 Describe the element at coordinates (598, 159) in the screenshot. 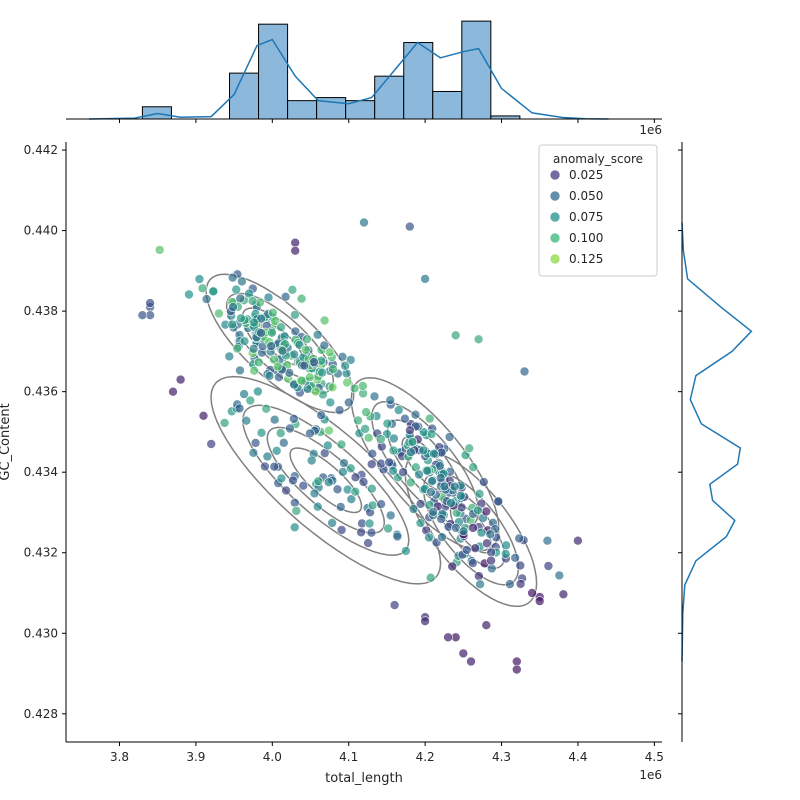

I see `legend-title: anomaly_score` at that location.